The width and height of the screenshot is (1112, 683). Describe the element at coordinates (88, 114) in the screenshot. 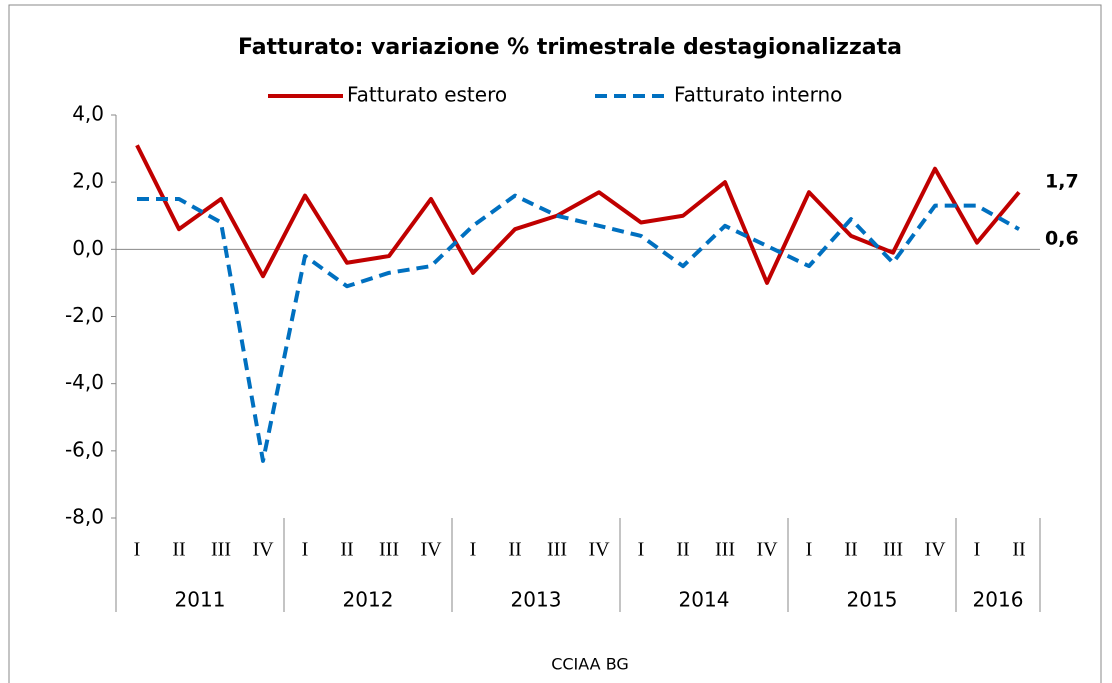

I see `y-tick-label: 4,0` at that location.